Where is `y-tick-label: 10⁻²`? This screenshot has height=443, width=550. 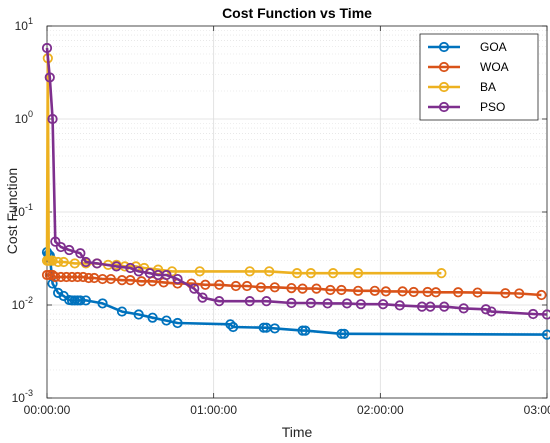
y-tick-label: 10⁻² is located at coordinates (22, 303).